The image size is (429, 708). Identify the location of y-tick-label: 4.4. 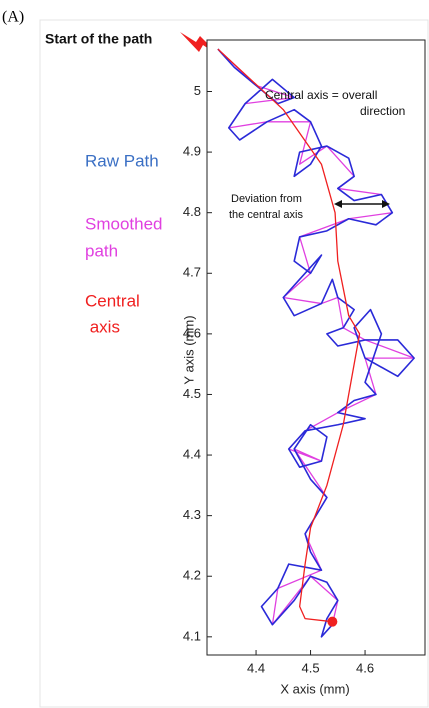
(192, 453).